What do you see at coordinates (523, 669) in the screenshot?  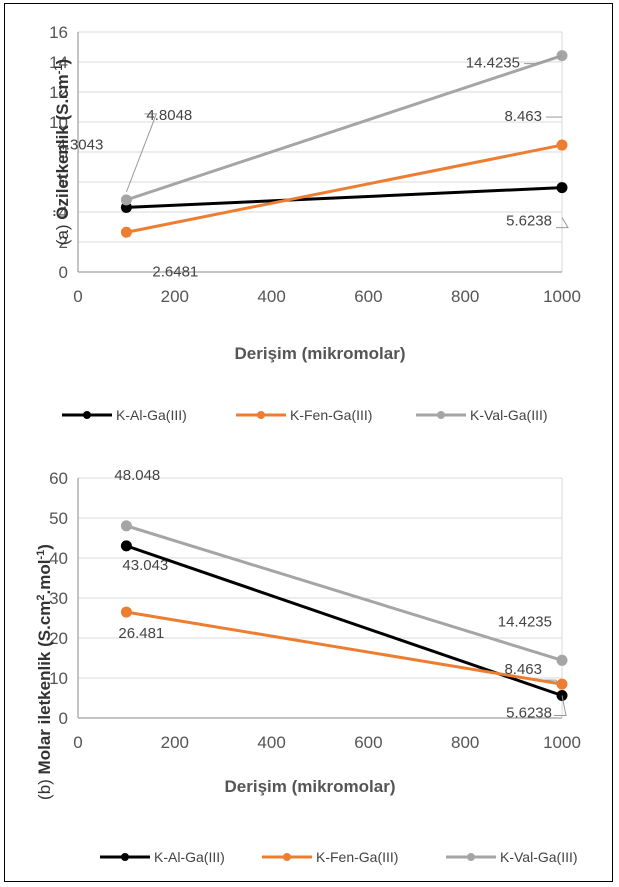 I see `b-data-label: 8.463` at bounding box center [523, 669].